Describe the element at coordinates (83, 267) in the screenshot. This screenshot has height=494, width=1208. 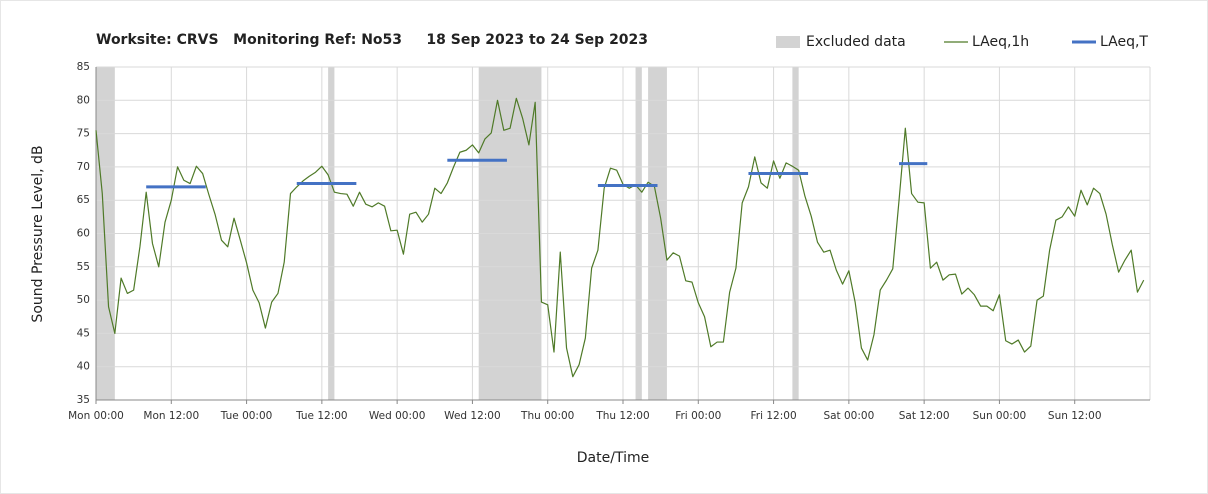
I see `y-tick-label: 55` at that location.